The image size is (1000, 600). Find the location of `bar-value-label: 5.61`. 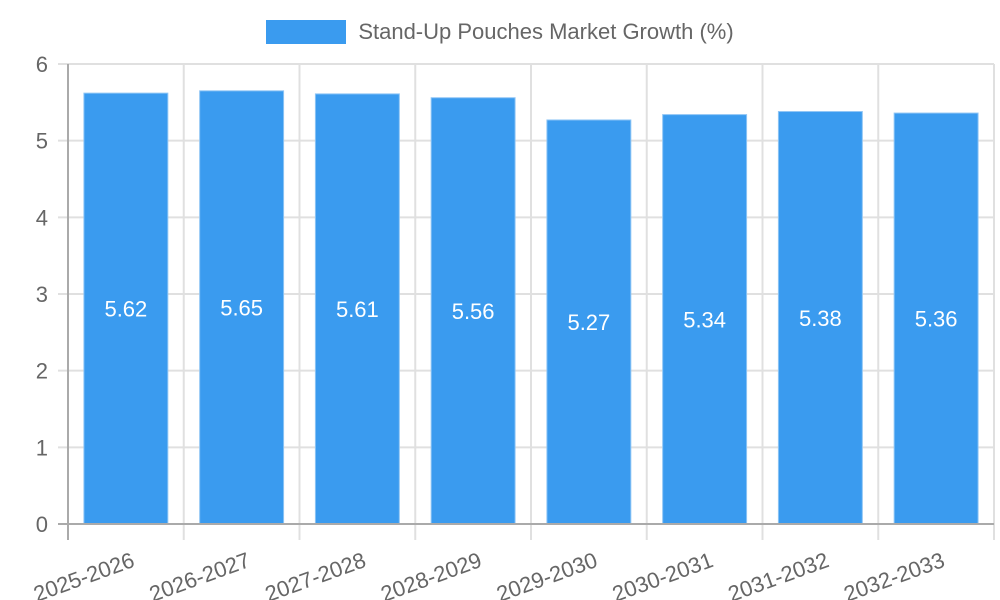

bar-value-label: 5.61 is located at coordinates (357, 309).